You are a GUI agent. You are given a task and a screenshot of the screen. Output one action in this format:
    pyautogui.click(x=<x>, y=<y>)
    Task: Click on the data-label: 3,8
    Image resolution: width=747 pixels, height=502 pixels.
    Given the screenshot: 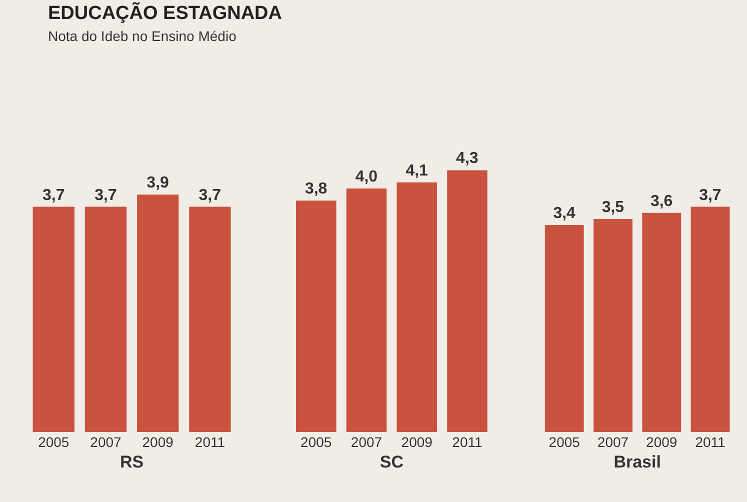 What is the action you would take?
    pyautogui.click(x=316, y=189)
    